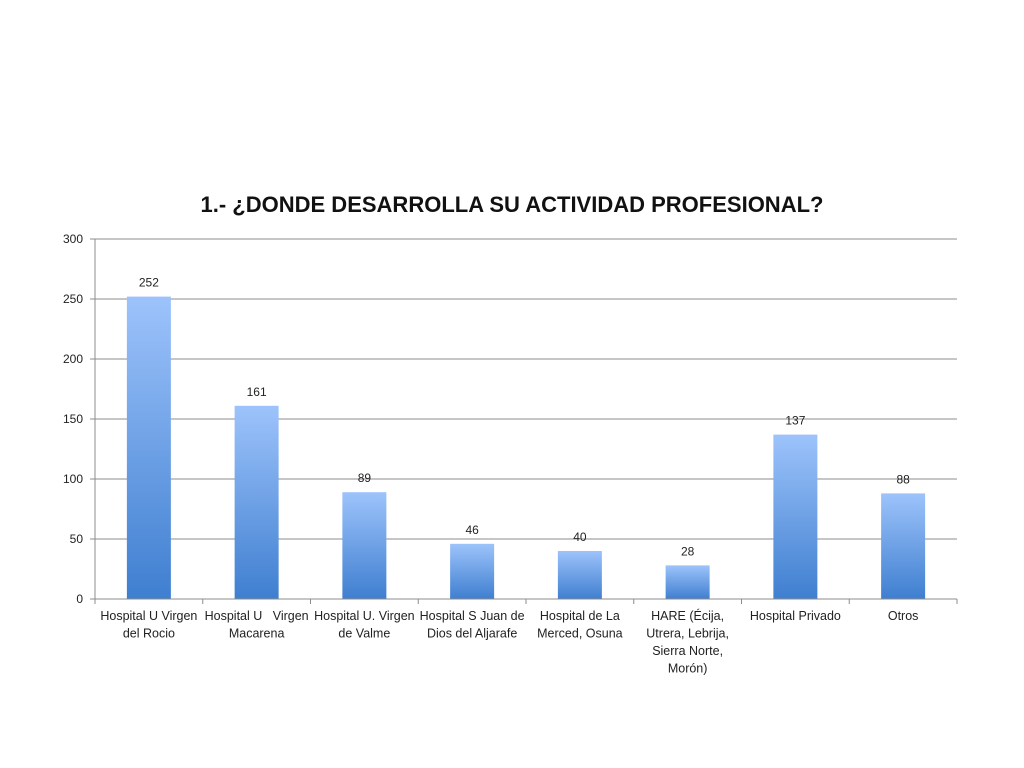 This screenshot has height=768, width=1024. What do you see at coordinates (580, 625) in the screenshot?
I see `x-tick-label: Hospital de La Merced, Osuna` at bounding box center [580, 625].